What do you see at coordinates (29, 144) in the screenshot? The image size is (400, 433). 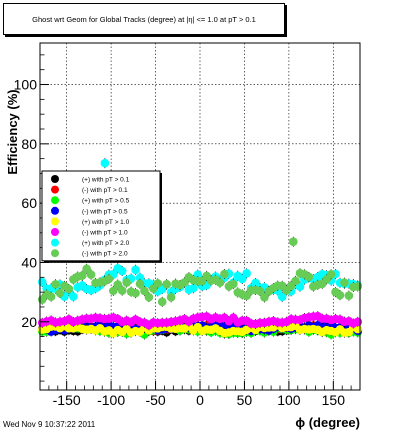 I see `y-tick-label: 80` at bounding box center [29, 144].